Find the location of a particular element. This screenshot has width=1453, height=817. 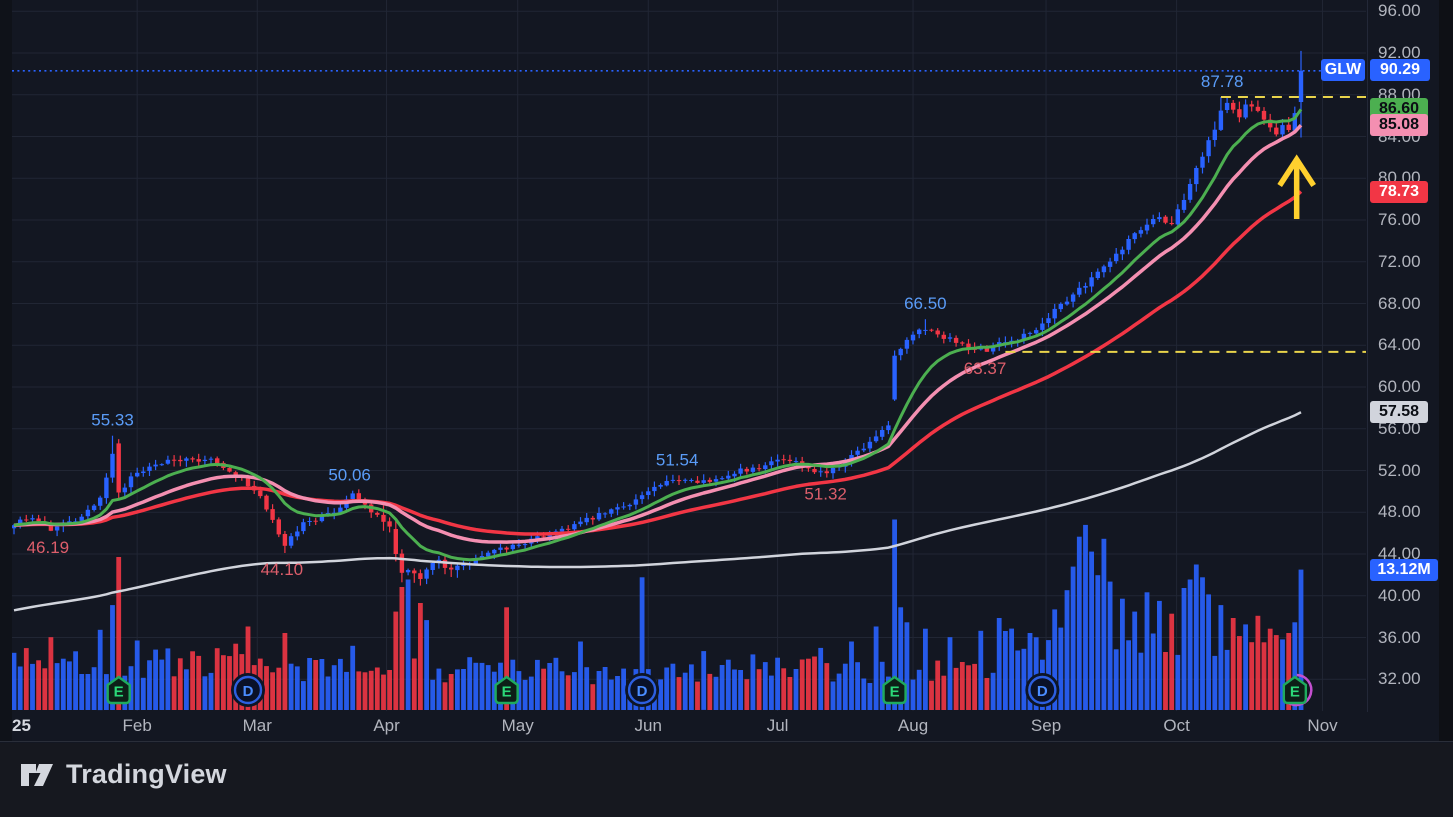

time-axis-month-label: May is located at coordinates (517, 725).